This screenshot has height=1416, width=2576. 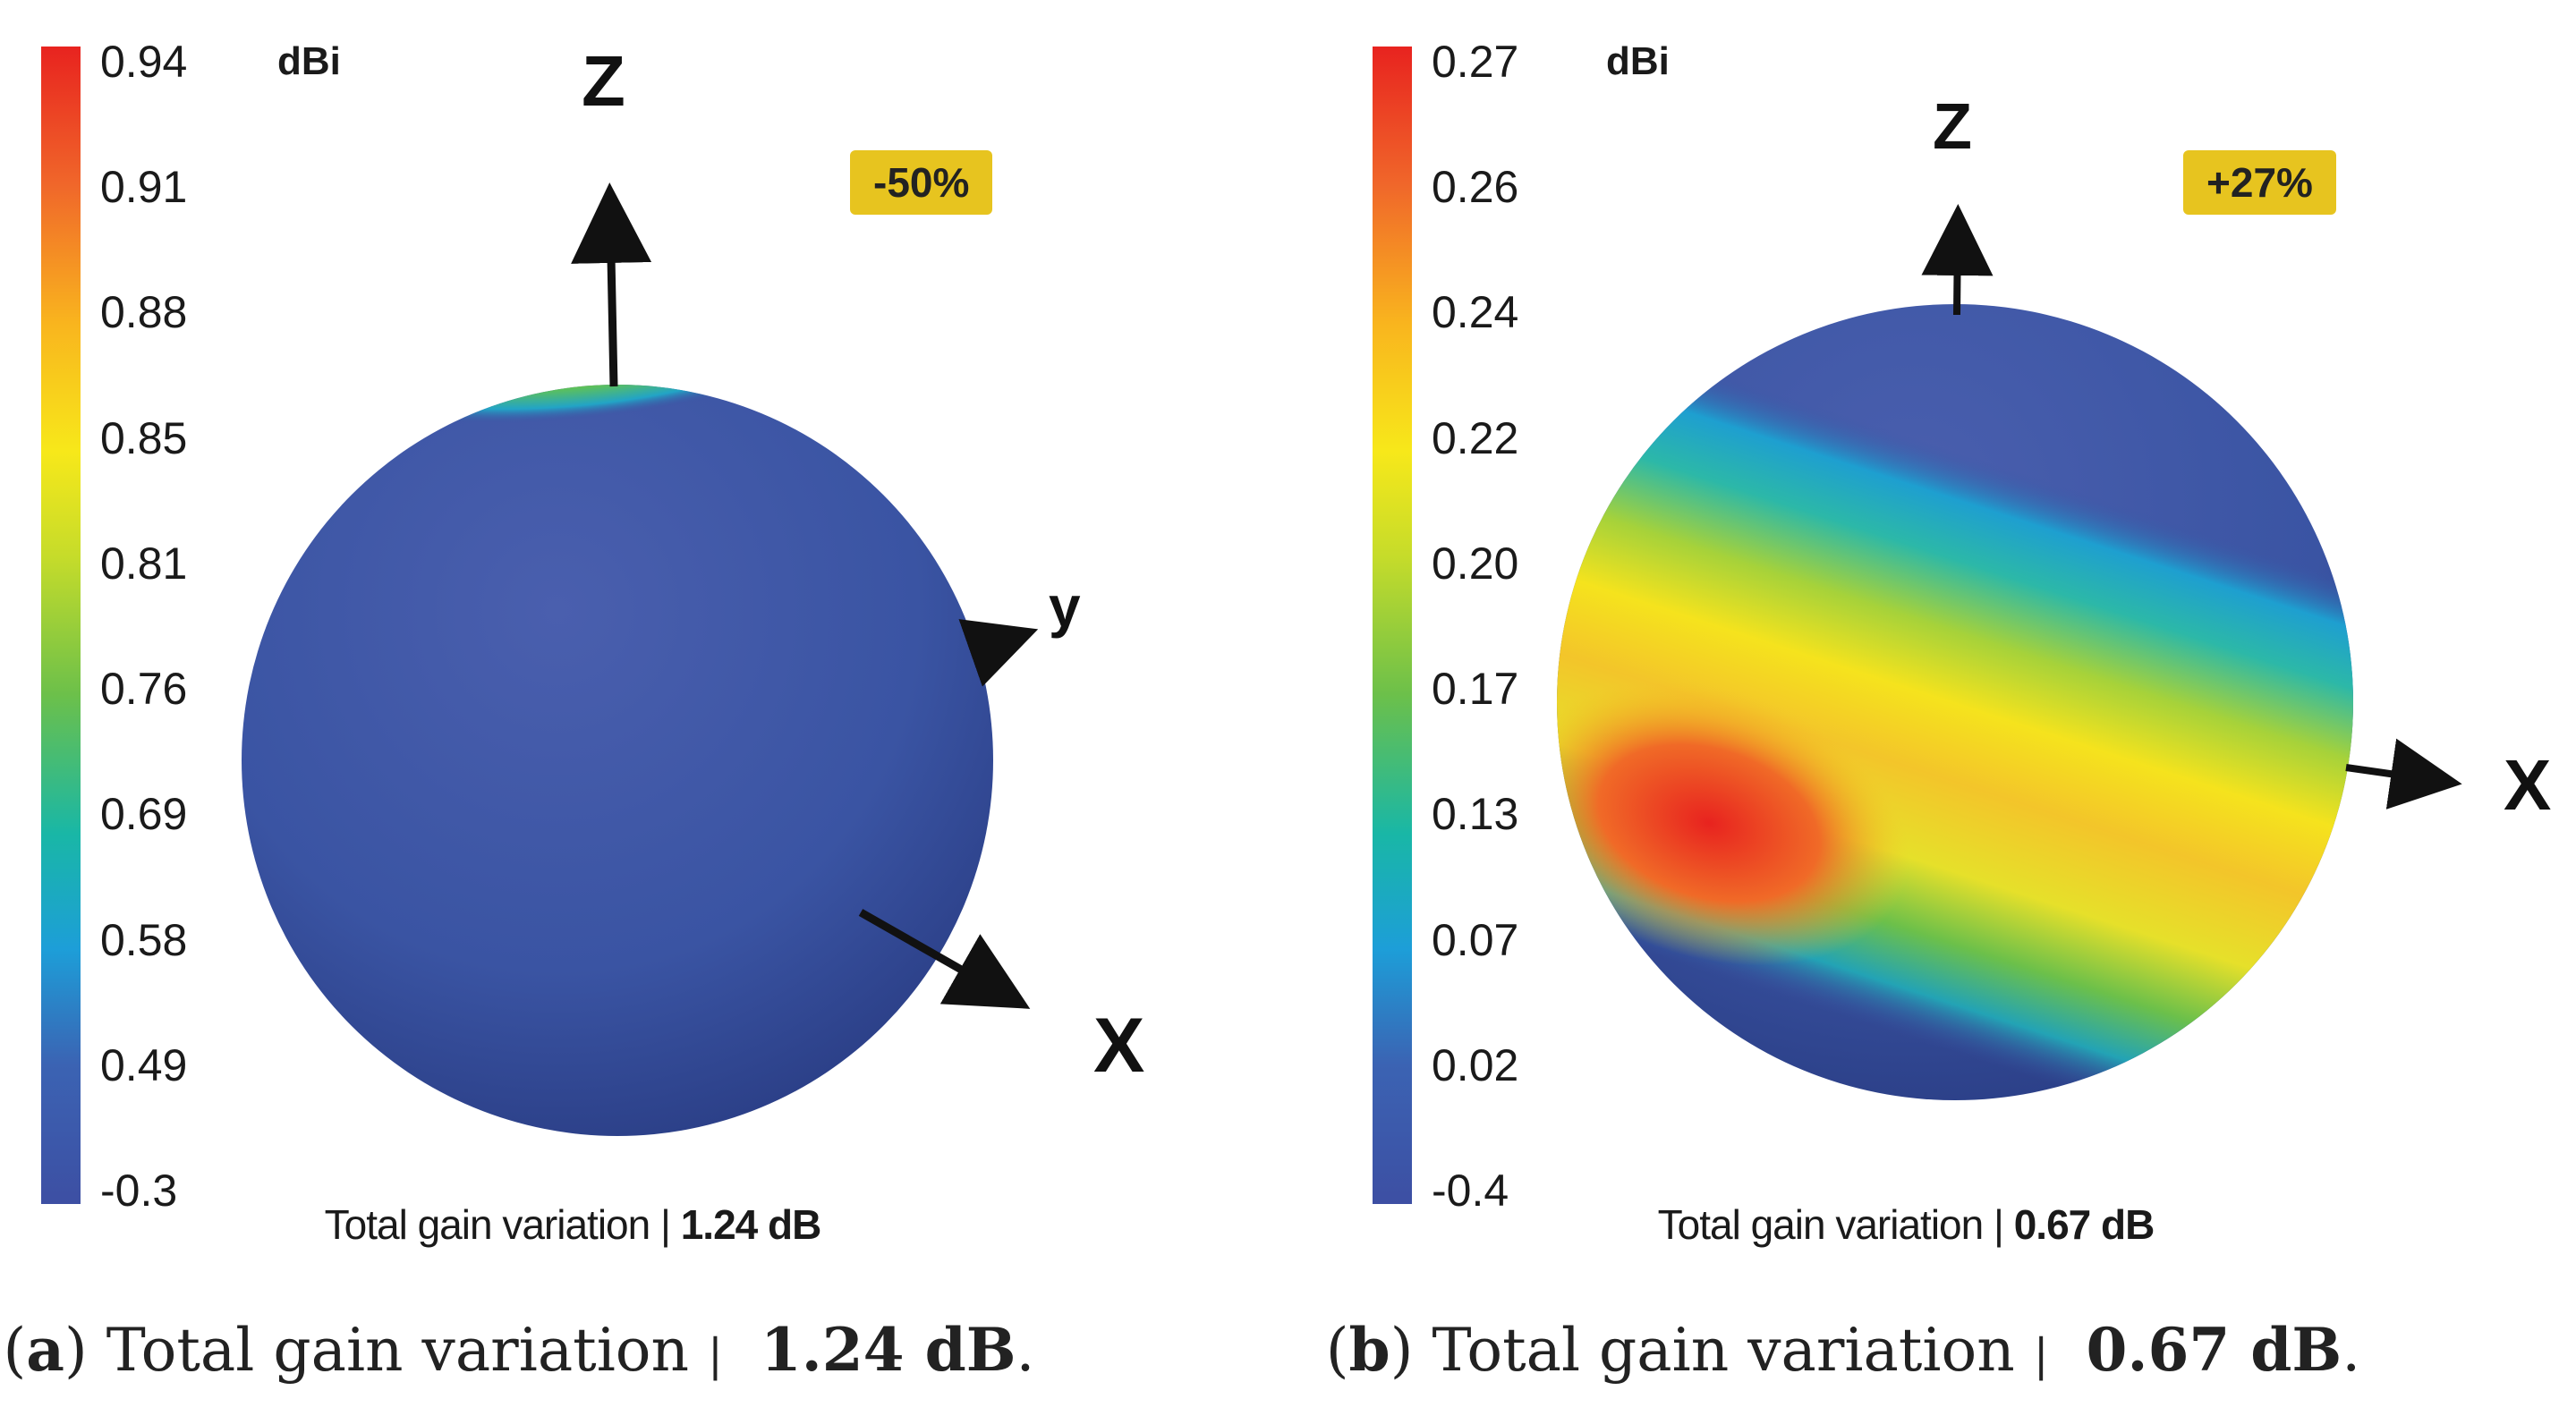 What do you see at coordinates (143, 814) in the screenshot?
I see `colorbar-tick: 0.69` at bounding box center [143, 814].